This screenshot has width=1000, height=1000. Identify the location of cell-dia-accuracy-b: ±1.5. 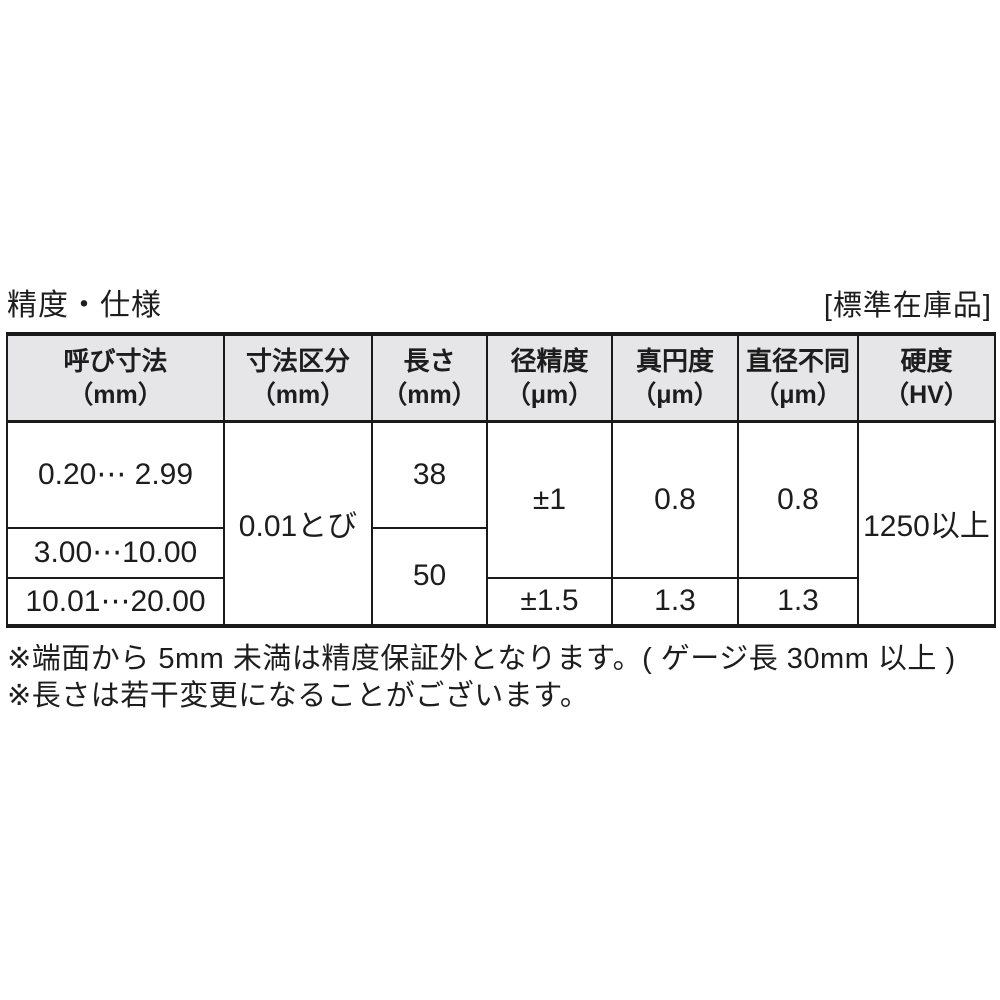
(549, 601).